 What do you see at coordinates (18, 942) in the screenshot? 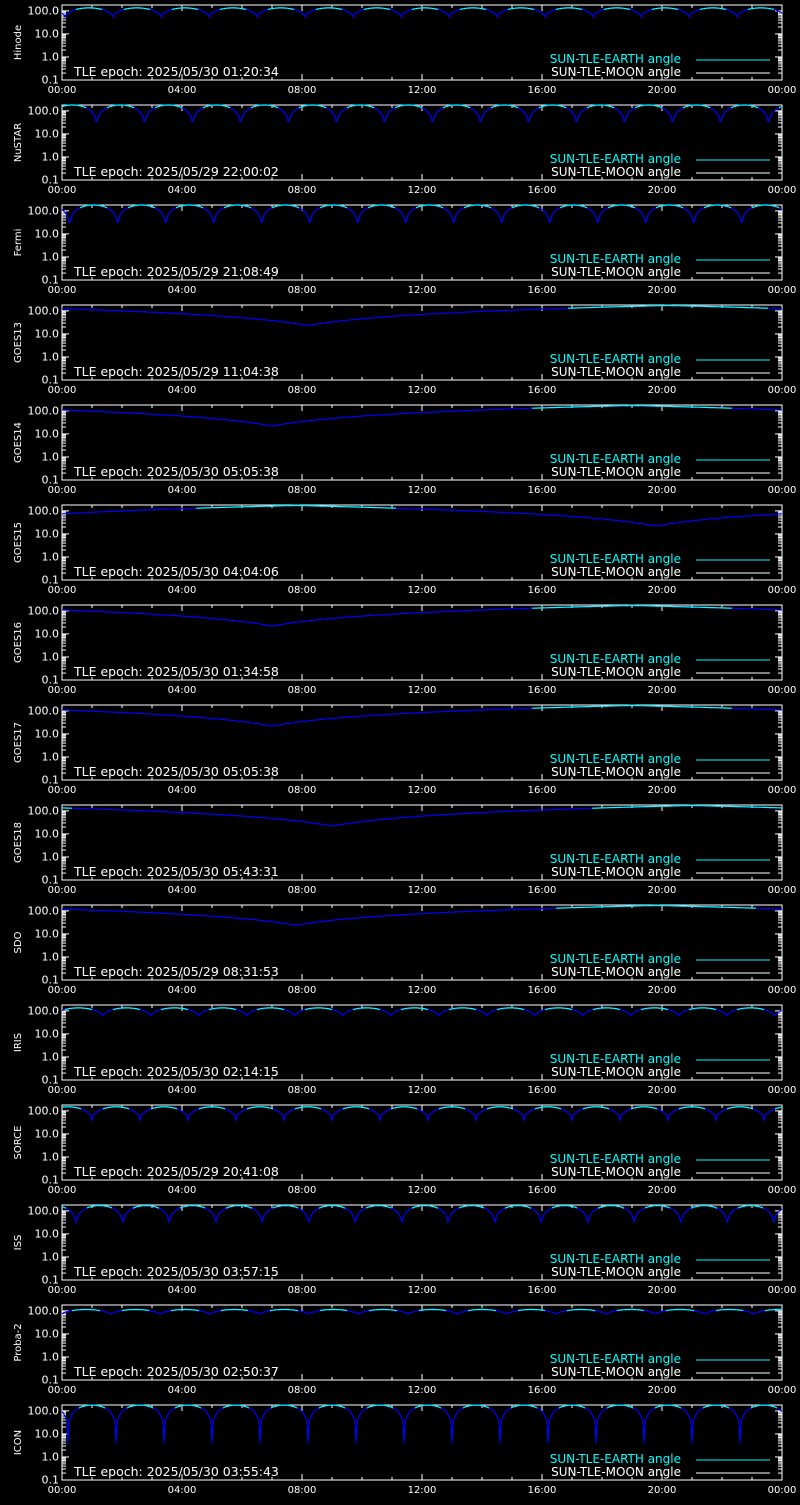
I see `panel-ylabel: SDO` at bounding box center [18, 942].